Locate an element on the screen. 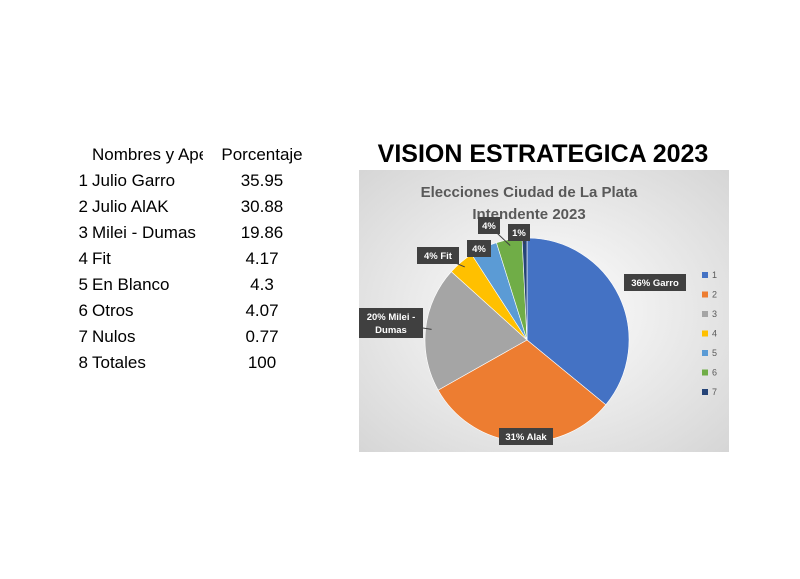 The height and width of the screenshot is (579, 800). row-percent: 30.88 is located at coordinates (262, 206).